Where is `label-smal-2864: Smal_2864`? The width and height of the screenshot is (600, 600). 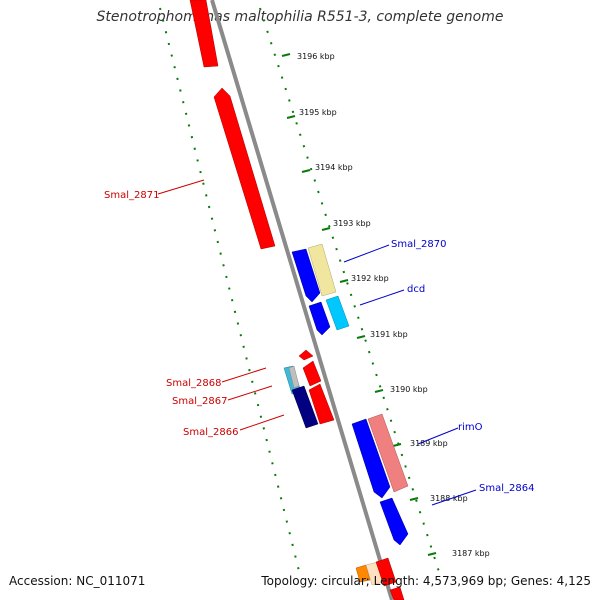
label-smal-2864: Smal_2864 is located at coordinates (506, 488).